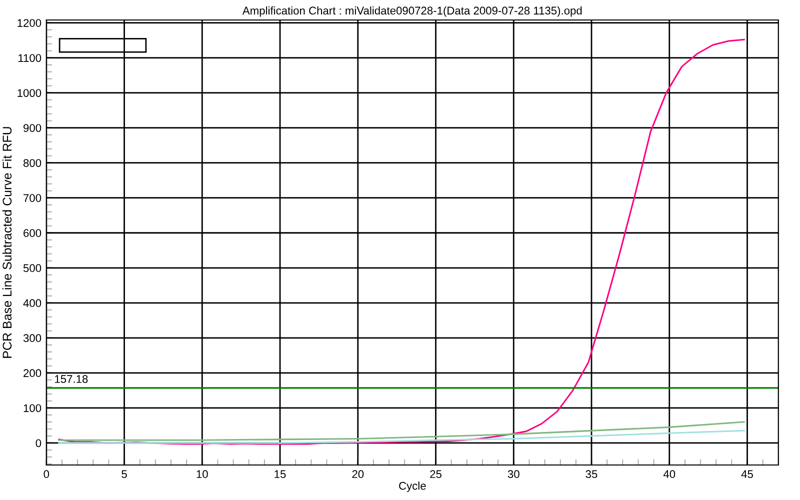 Image resolution: width=800 pixels, height=500 pixels. What do you see at coordinates (33, 233) in the screenshot?
I see `y-tick-label: 600` at bounding box center [33, 233].